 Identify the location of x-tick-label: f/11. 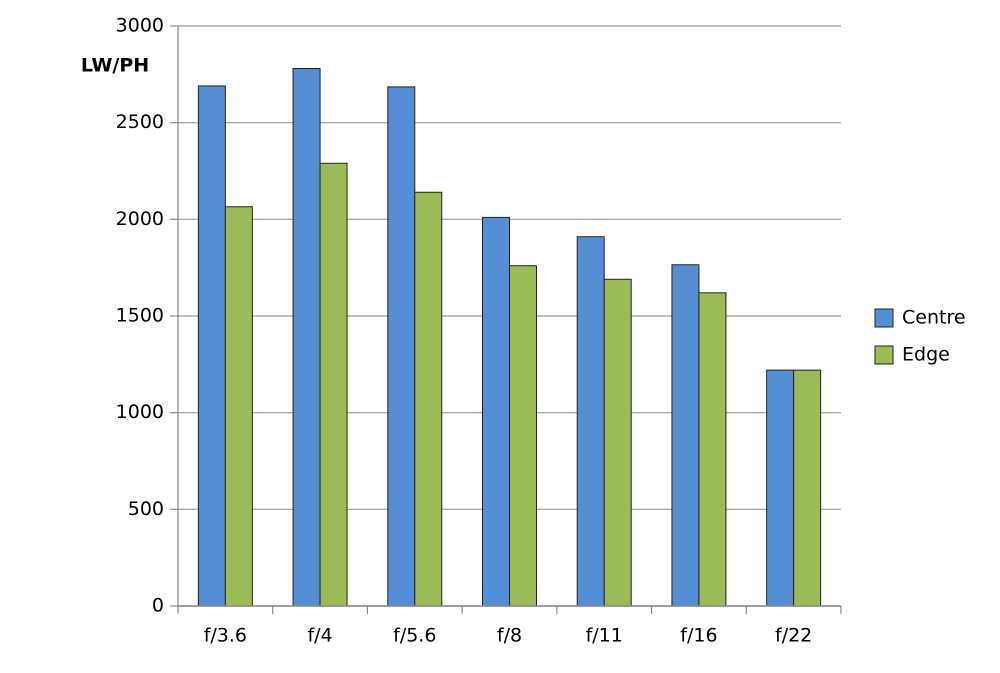
(604, 636).